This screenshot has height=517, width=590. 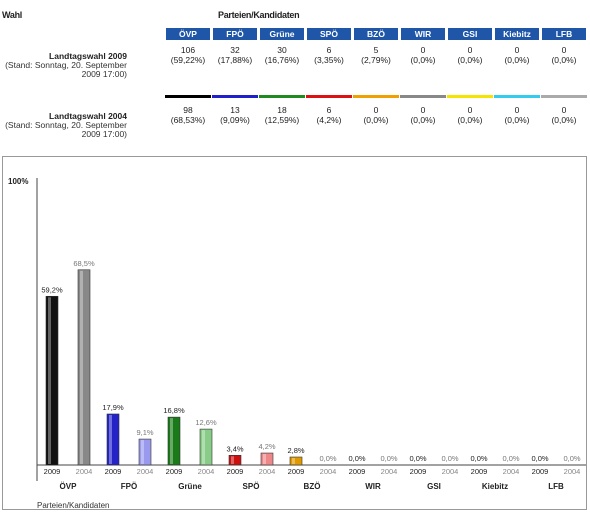 What do you see at coordinates (517, 34) in the screenshot?
I see `party-header-7: Kiebitz` at bounding box center [517, 34].